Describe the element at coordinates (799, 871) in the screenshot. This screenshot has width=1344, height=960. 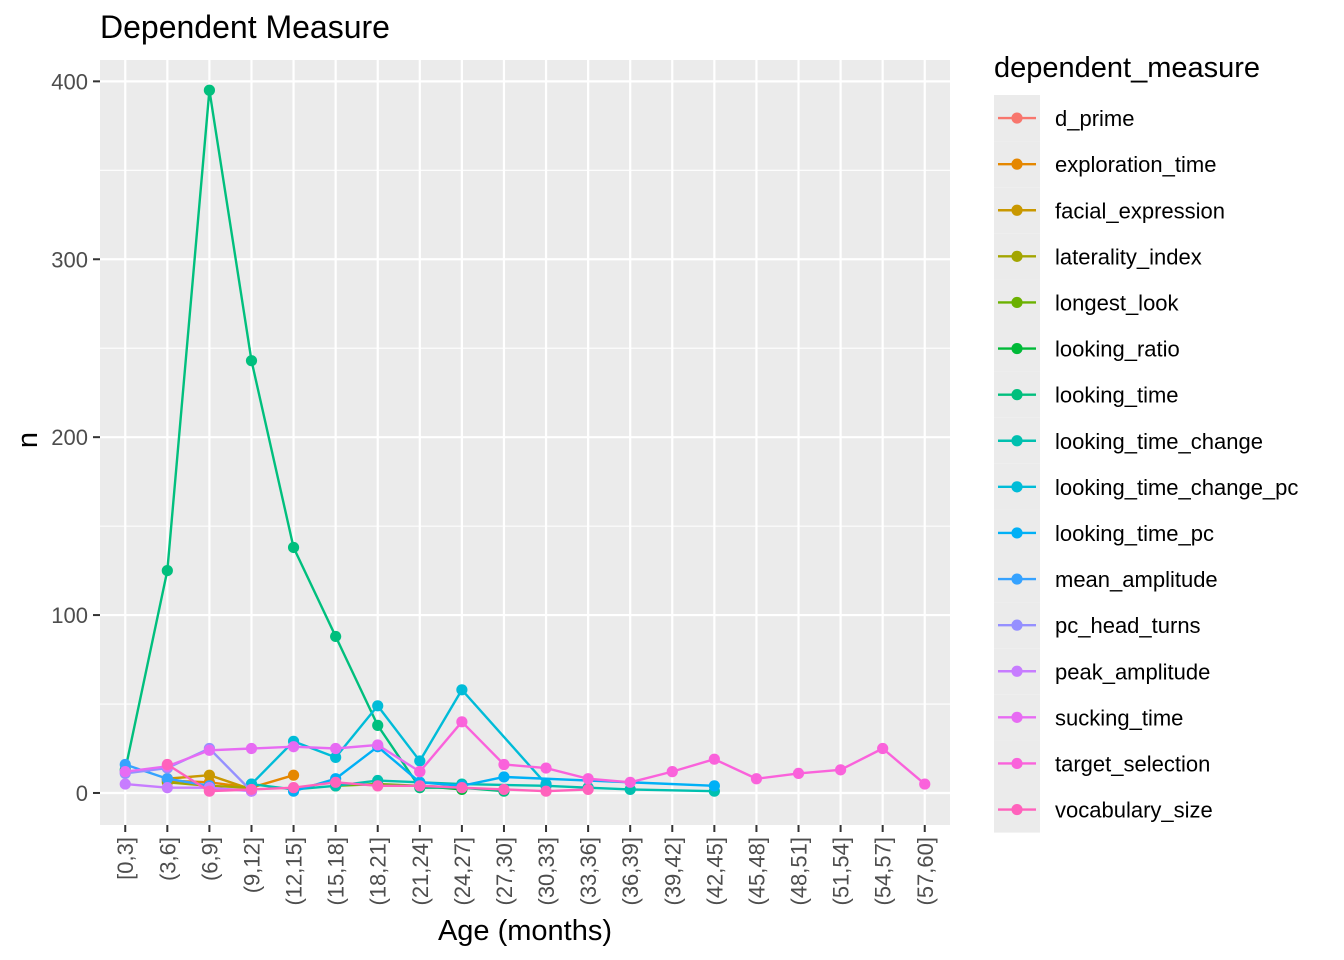
I see `x-tick-label: (48,51]` at that location.